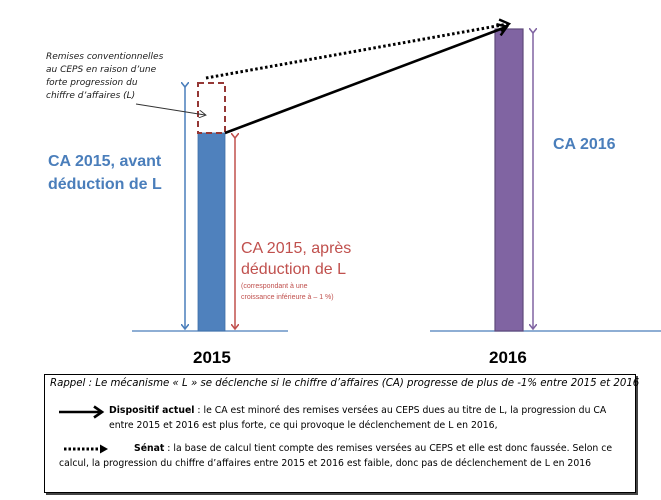 This screenshot has width=661, height=500. What do you see at coordinates (105, 184) in the screenshot?
I see `ca2015-before-line: déduction de L` at bounding box center [105, 184].